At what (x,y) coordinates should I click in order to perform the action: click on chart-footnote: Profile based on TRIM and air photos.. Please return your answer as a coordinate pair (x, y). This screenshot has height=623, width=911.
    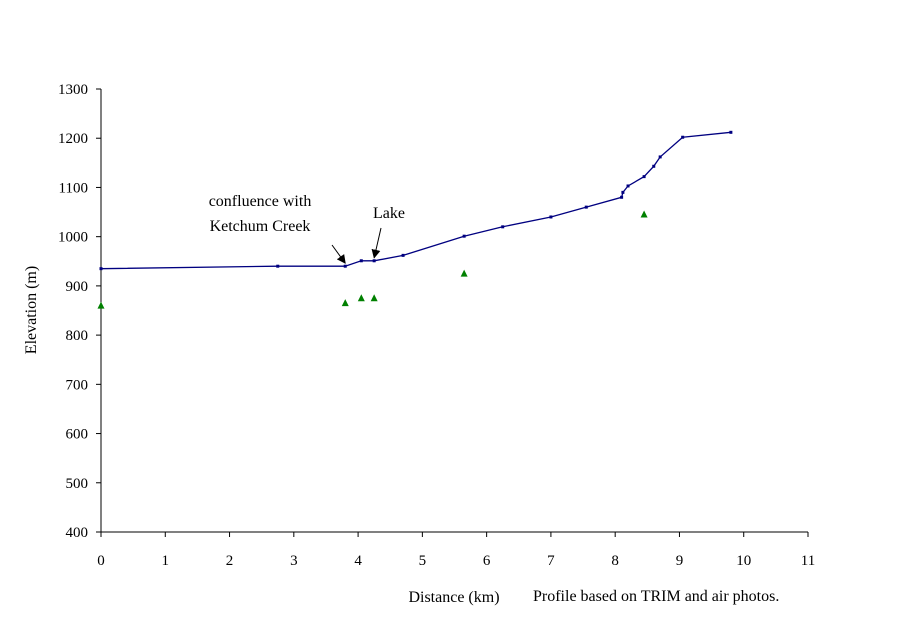
    Looking at the image, I should click on (656, 596).